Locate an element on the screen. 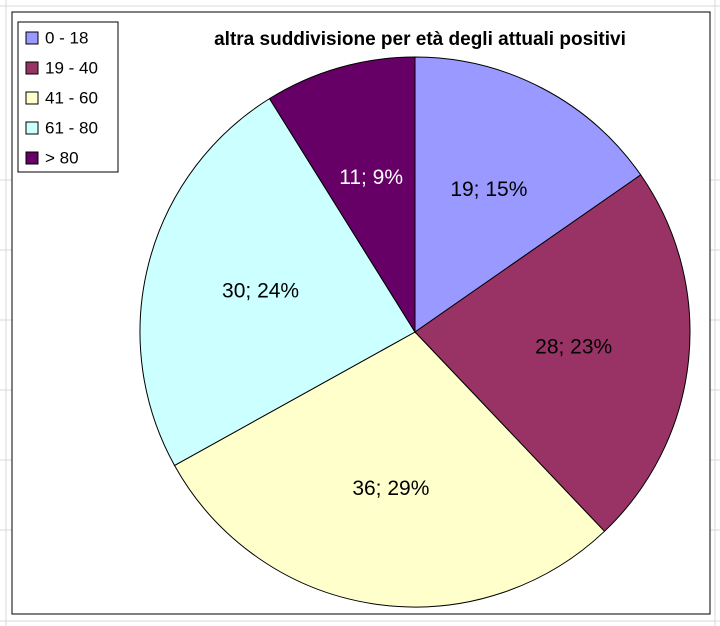  legend-label: 61 - 80 is located at coordinates (71, 127).